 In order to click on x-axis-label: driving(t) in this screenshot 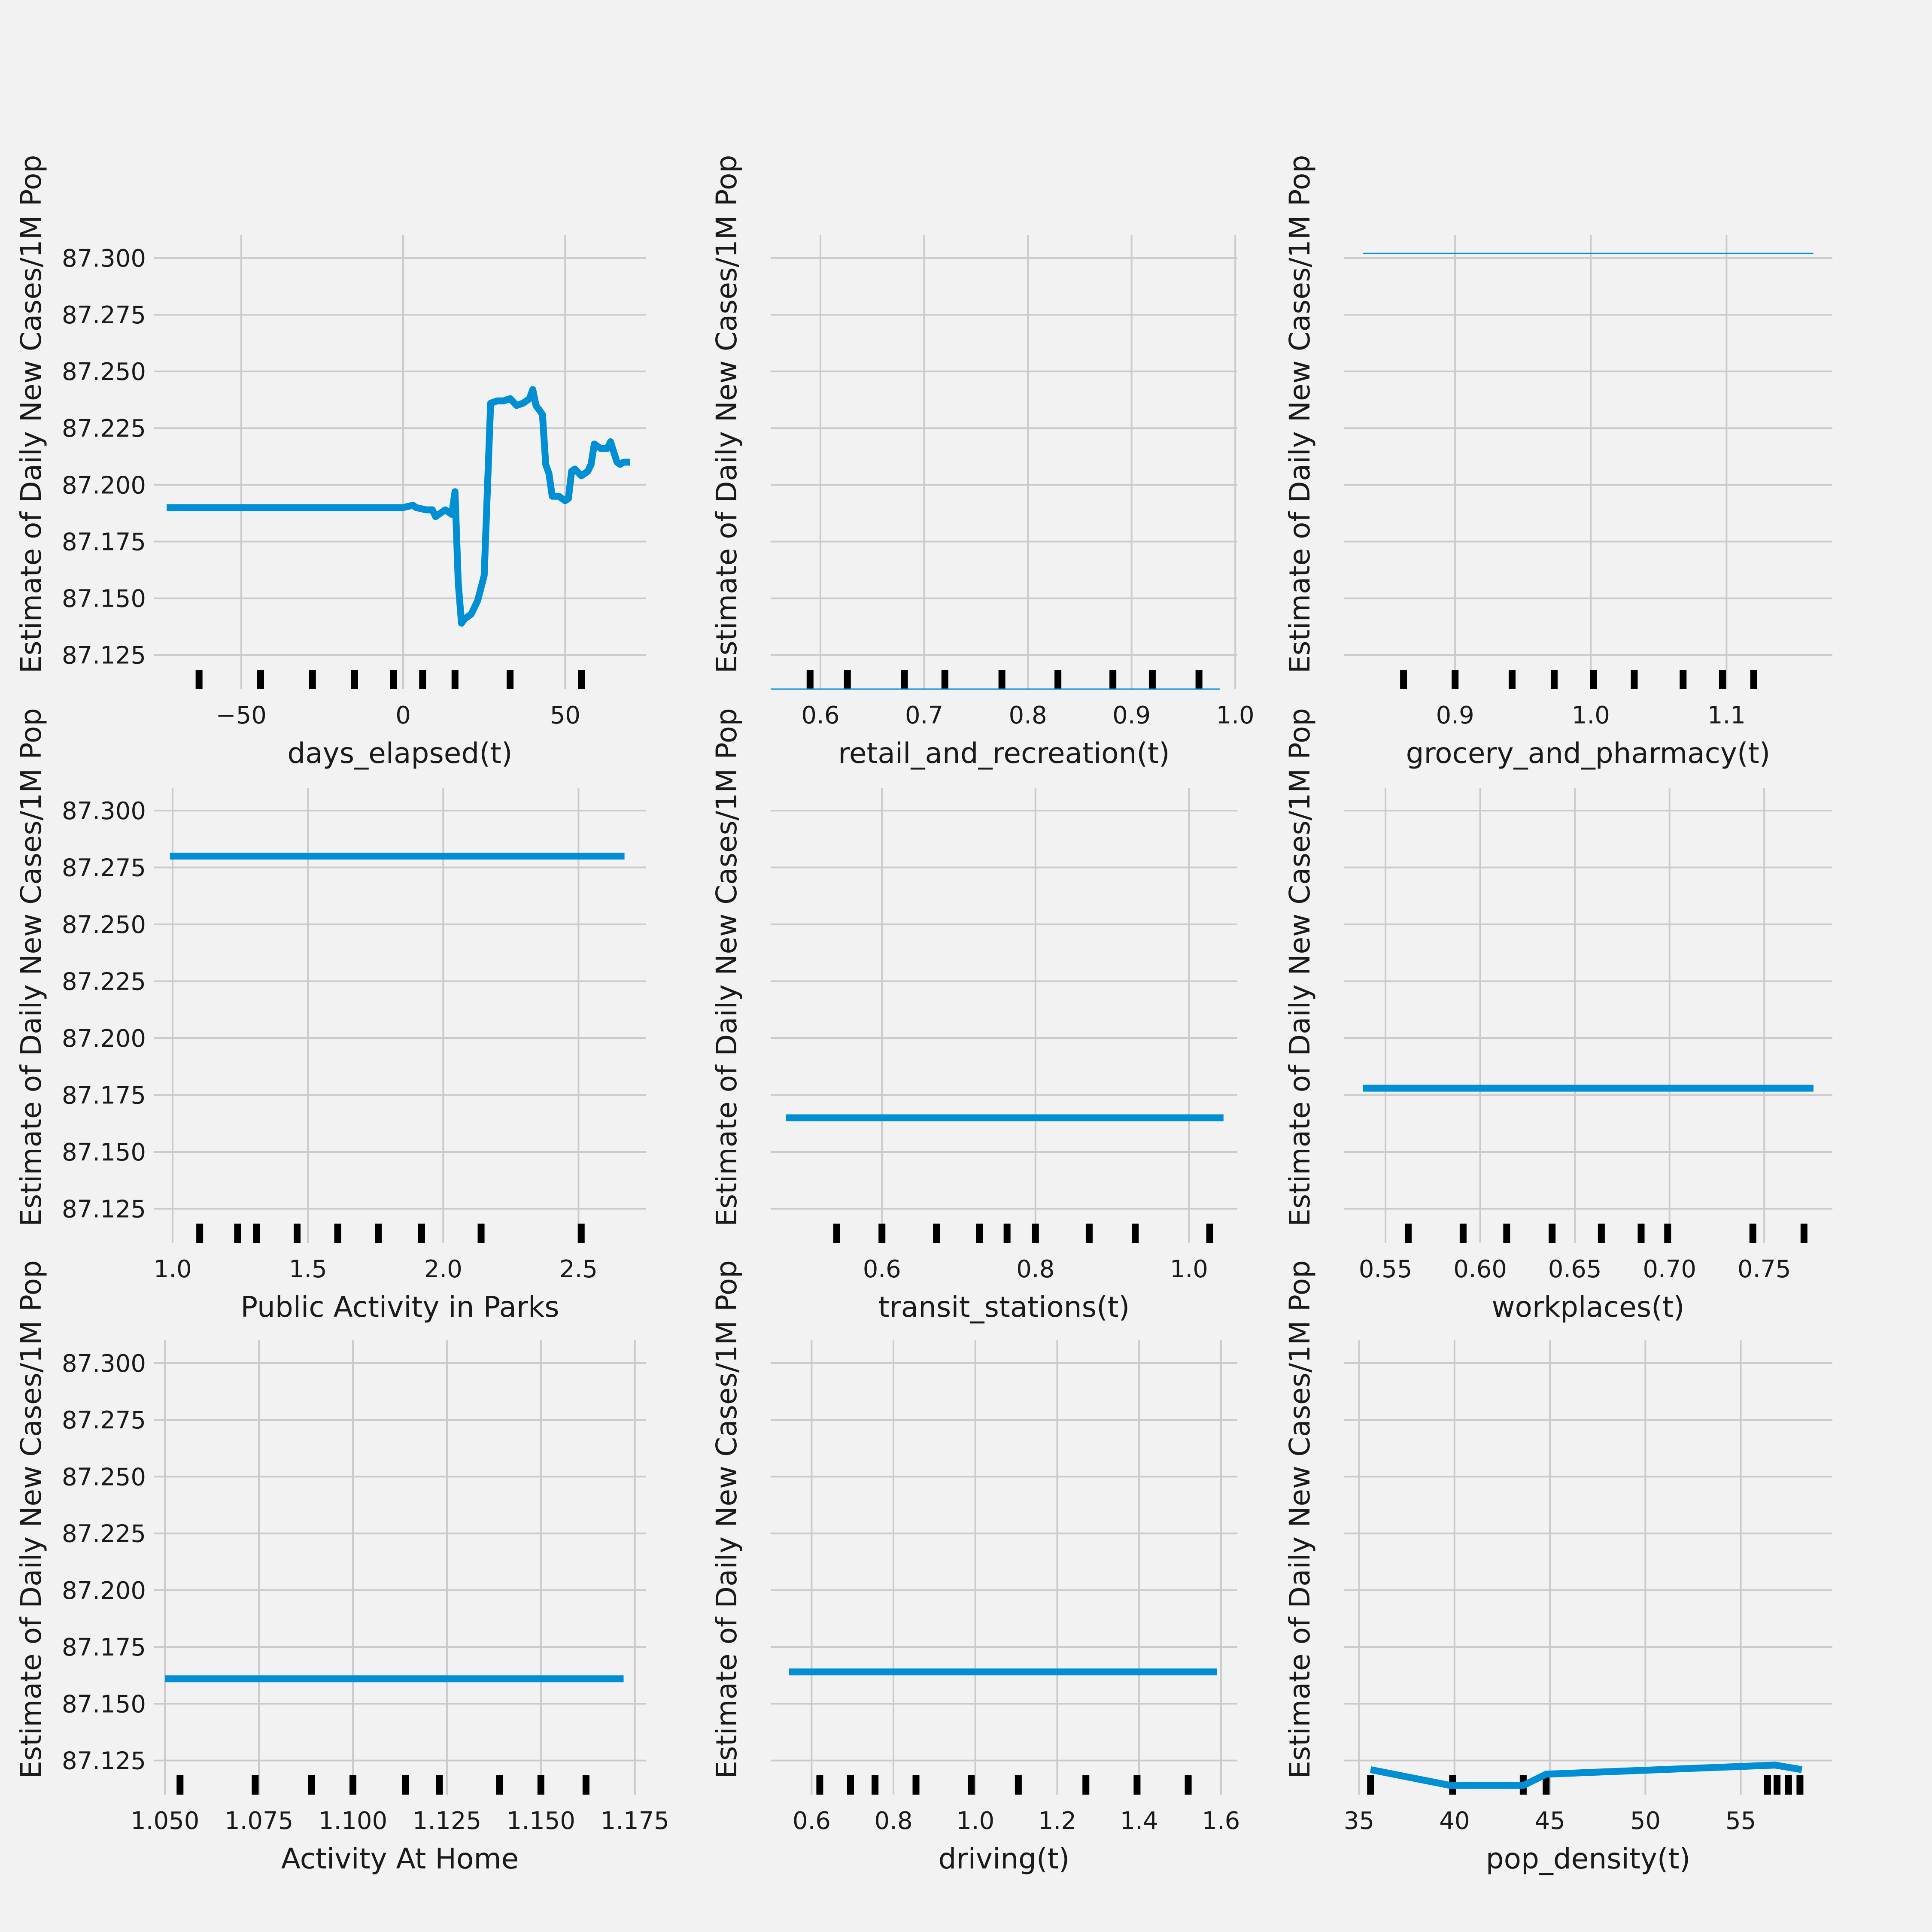, I will do `click(1005, 1858)`.